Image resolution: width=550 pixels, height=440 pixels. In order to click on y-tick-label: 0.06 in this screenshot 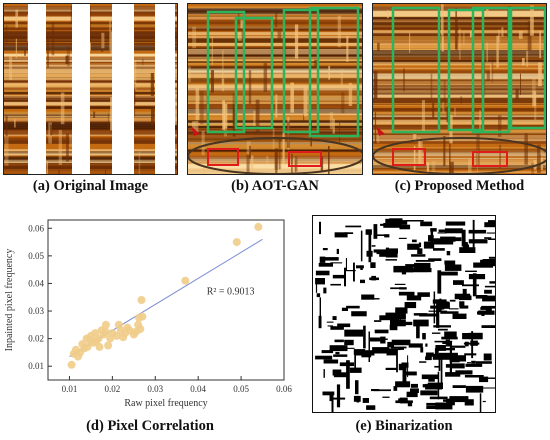, I will do `click(36, 228)`.